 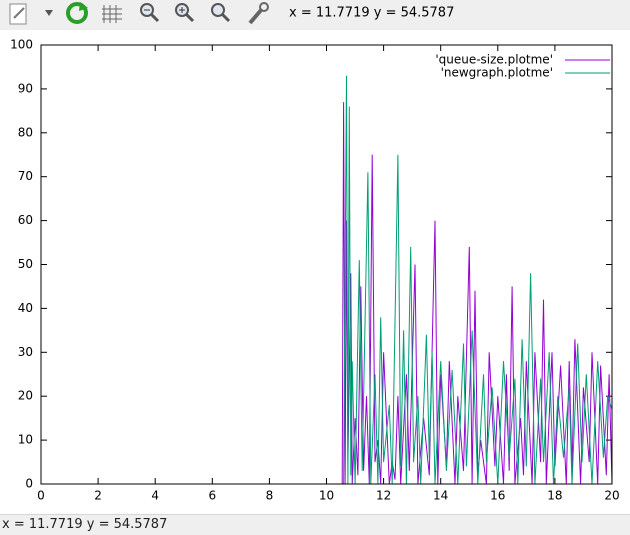 What do you see at coordinates (112, 14) in the screenshot?
I see `grid-button` at bounding box center [112, 14].